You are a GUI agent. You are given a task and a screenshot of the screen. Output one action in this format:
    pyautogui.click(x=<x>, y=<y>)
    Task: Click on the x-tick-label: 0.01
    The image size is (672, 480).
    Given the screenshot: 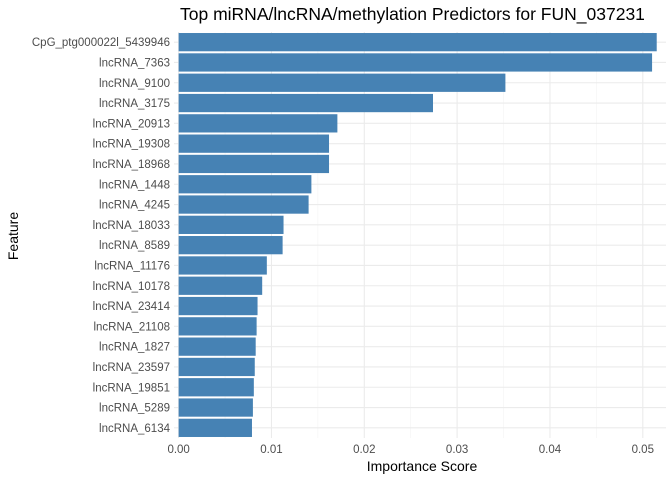 What is the action you would take?
    pyautogui.click(x=271, y=450)
    